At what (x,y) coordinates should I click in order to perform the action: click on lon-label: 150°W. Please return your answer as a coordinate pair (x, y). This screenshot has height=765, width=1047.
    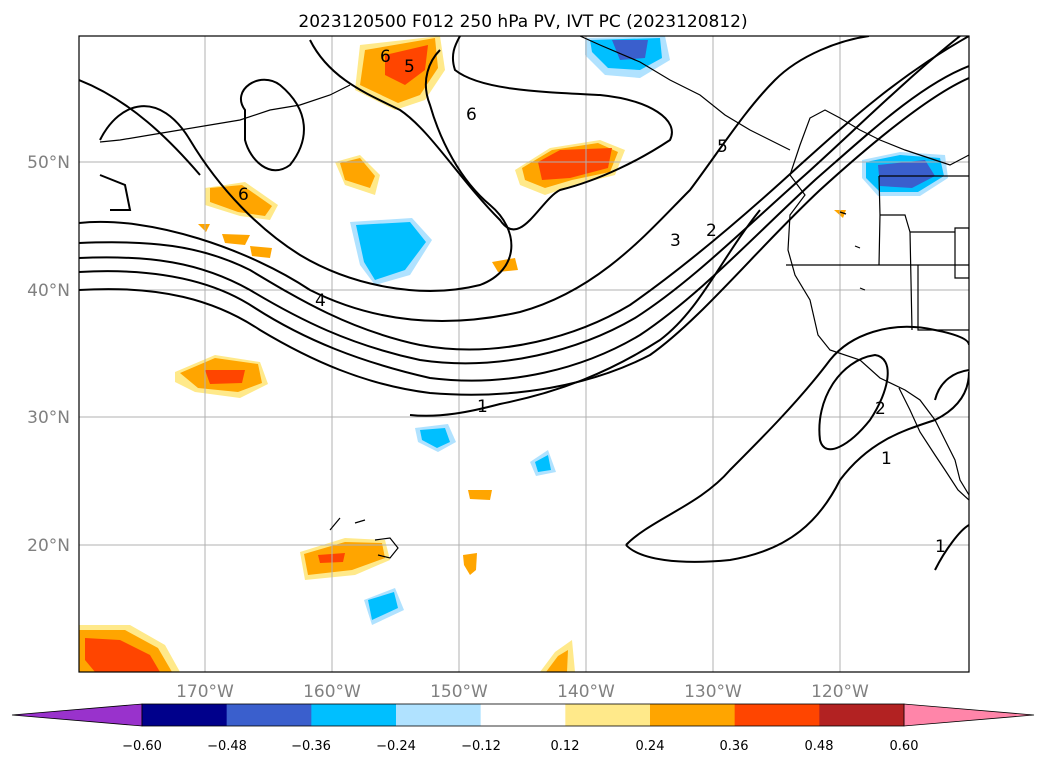
    Looking at the image, I should click on (459, 692).